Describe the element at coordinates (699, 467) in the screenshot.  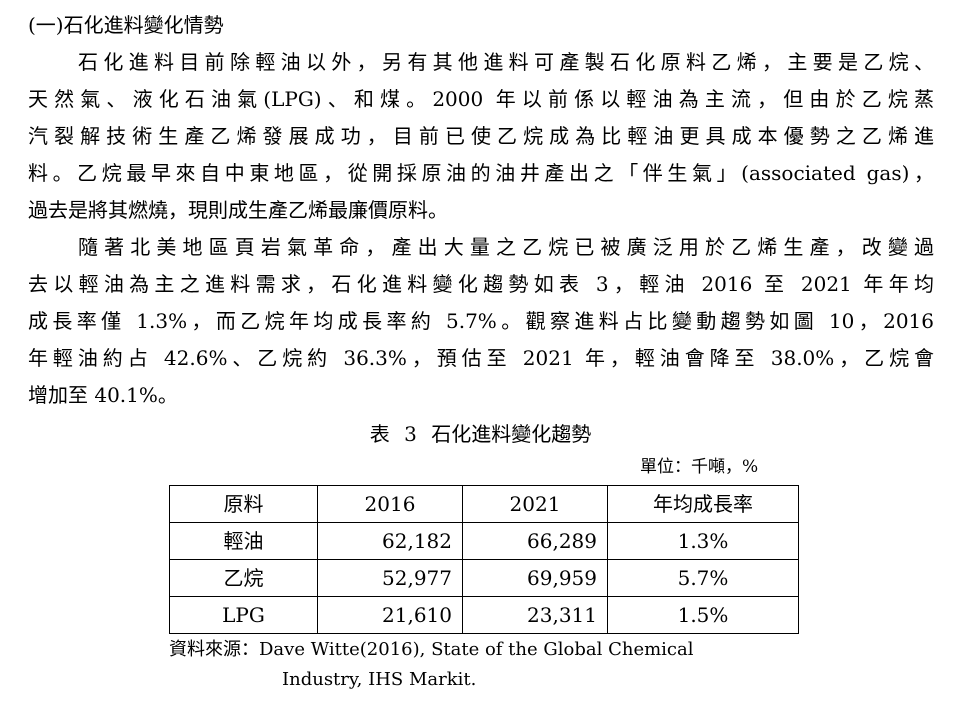
I see `table-unit: 單位：千噸，%` at that location.